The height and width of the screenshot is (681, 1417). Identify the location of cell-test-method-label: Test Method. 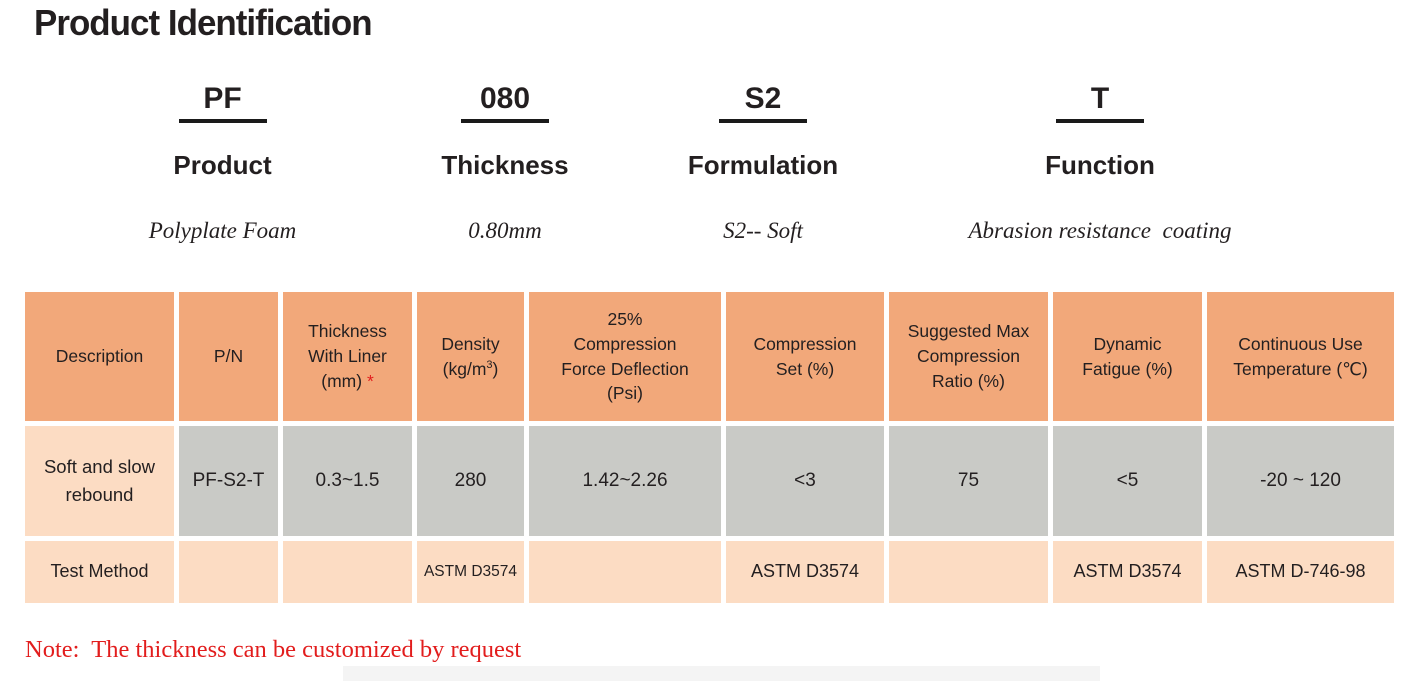
(99, 572).